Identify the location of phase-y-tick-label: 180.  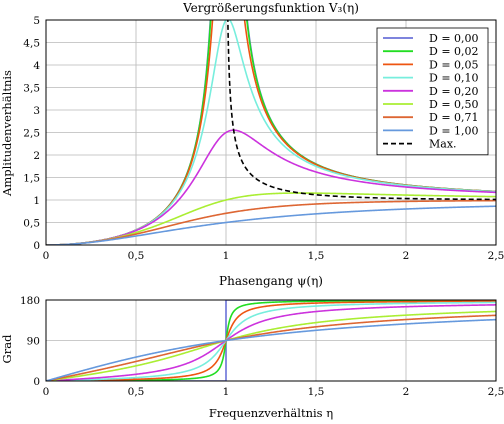
(30, 301).